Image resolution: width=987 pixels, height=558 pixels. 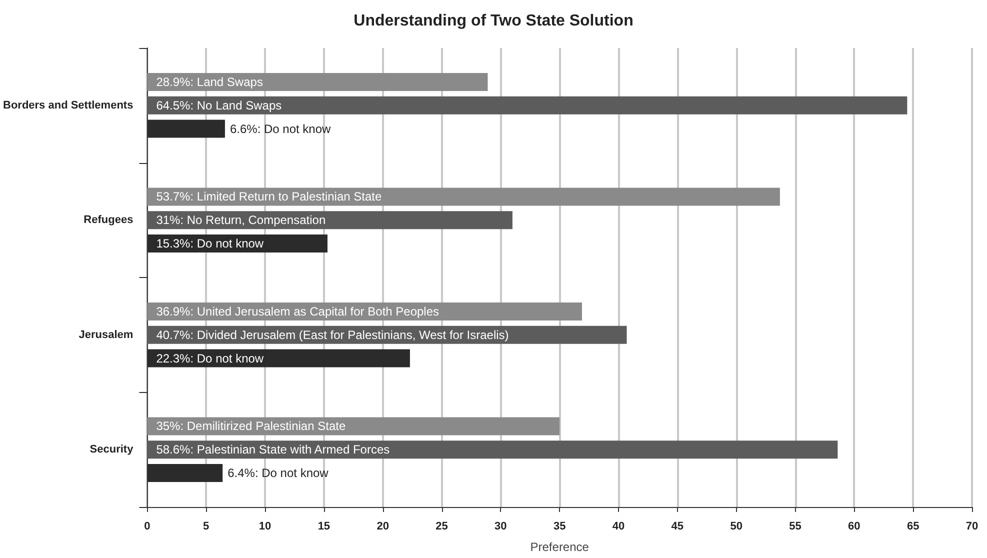 I want to click on data-label: 31%: No Return, Compensation, so click(x=241, y=220).